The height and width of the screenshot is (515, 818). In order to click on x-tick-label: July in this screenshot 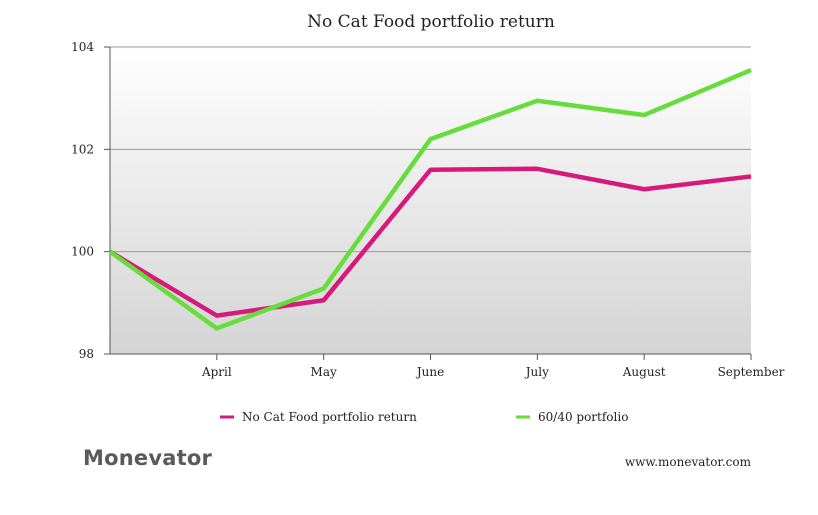, I will do `click(536, 372)`.